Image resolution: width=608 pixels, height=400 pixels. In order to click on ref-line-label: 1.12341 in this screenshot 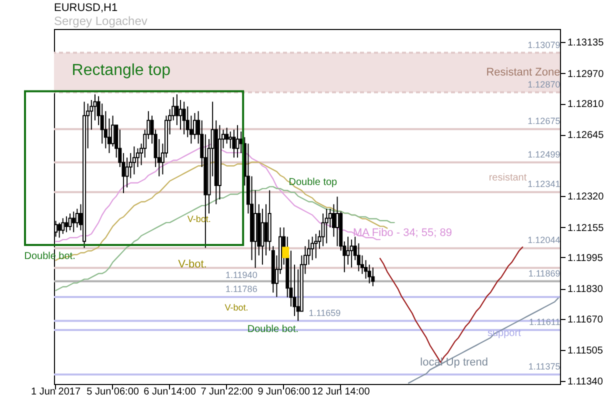, I will do `click(544, 184)`.